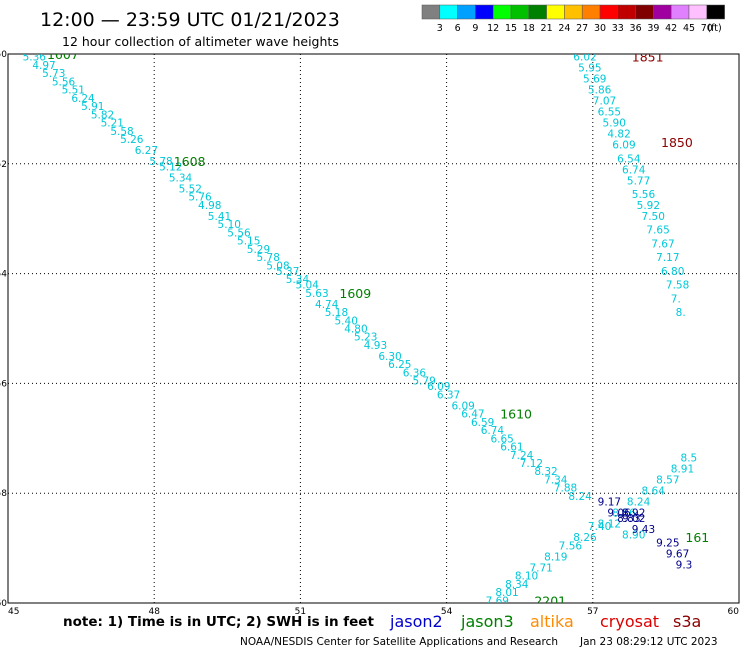  What do you see at coordinates (618, 135) in the screenshot?
I see `wave-height-point: 4.82` at bounding box center [618, 135].